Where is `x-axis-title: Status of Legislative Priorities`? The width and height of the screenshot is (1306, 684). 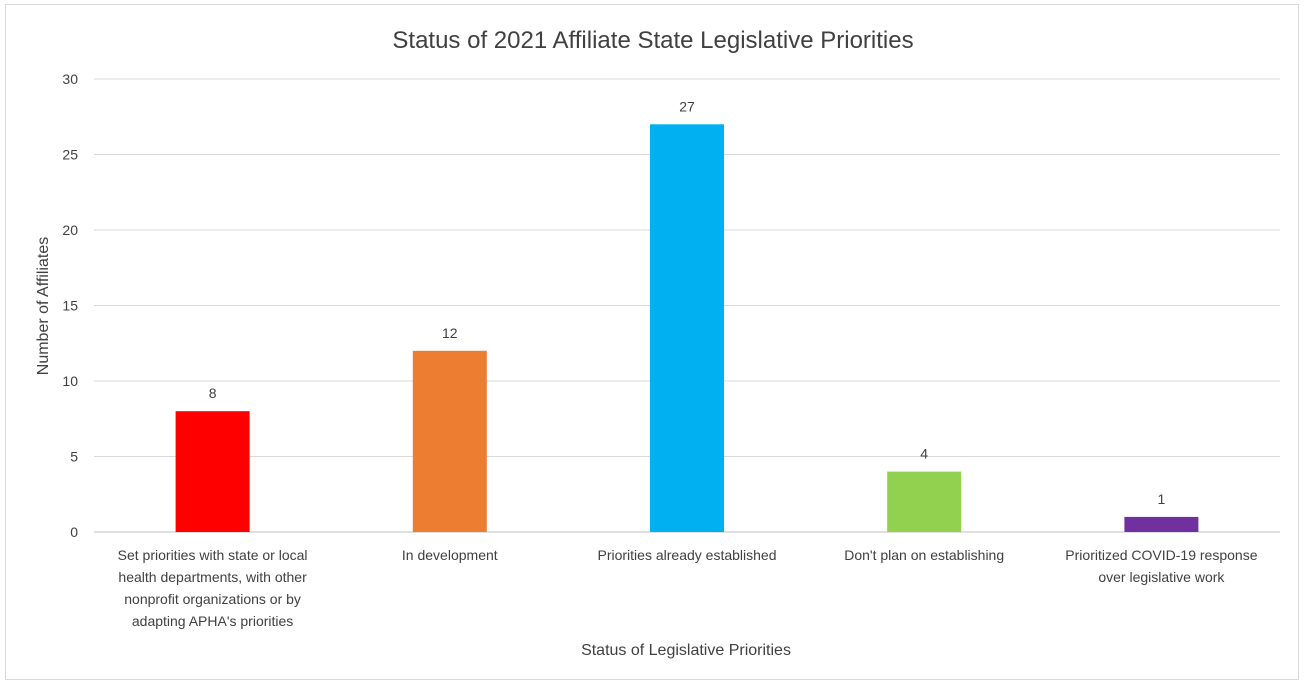
x-axis-title: Status of Legislative Priorities is located at coordinates (686, 650).